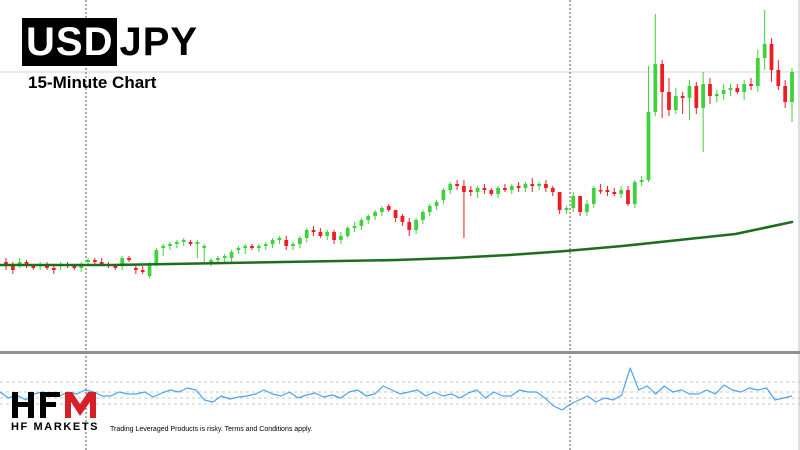 The width and height of the screenshot is (800, 450). I want to click on oscillator-line, so click(396, 389).